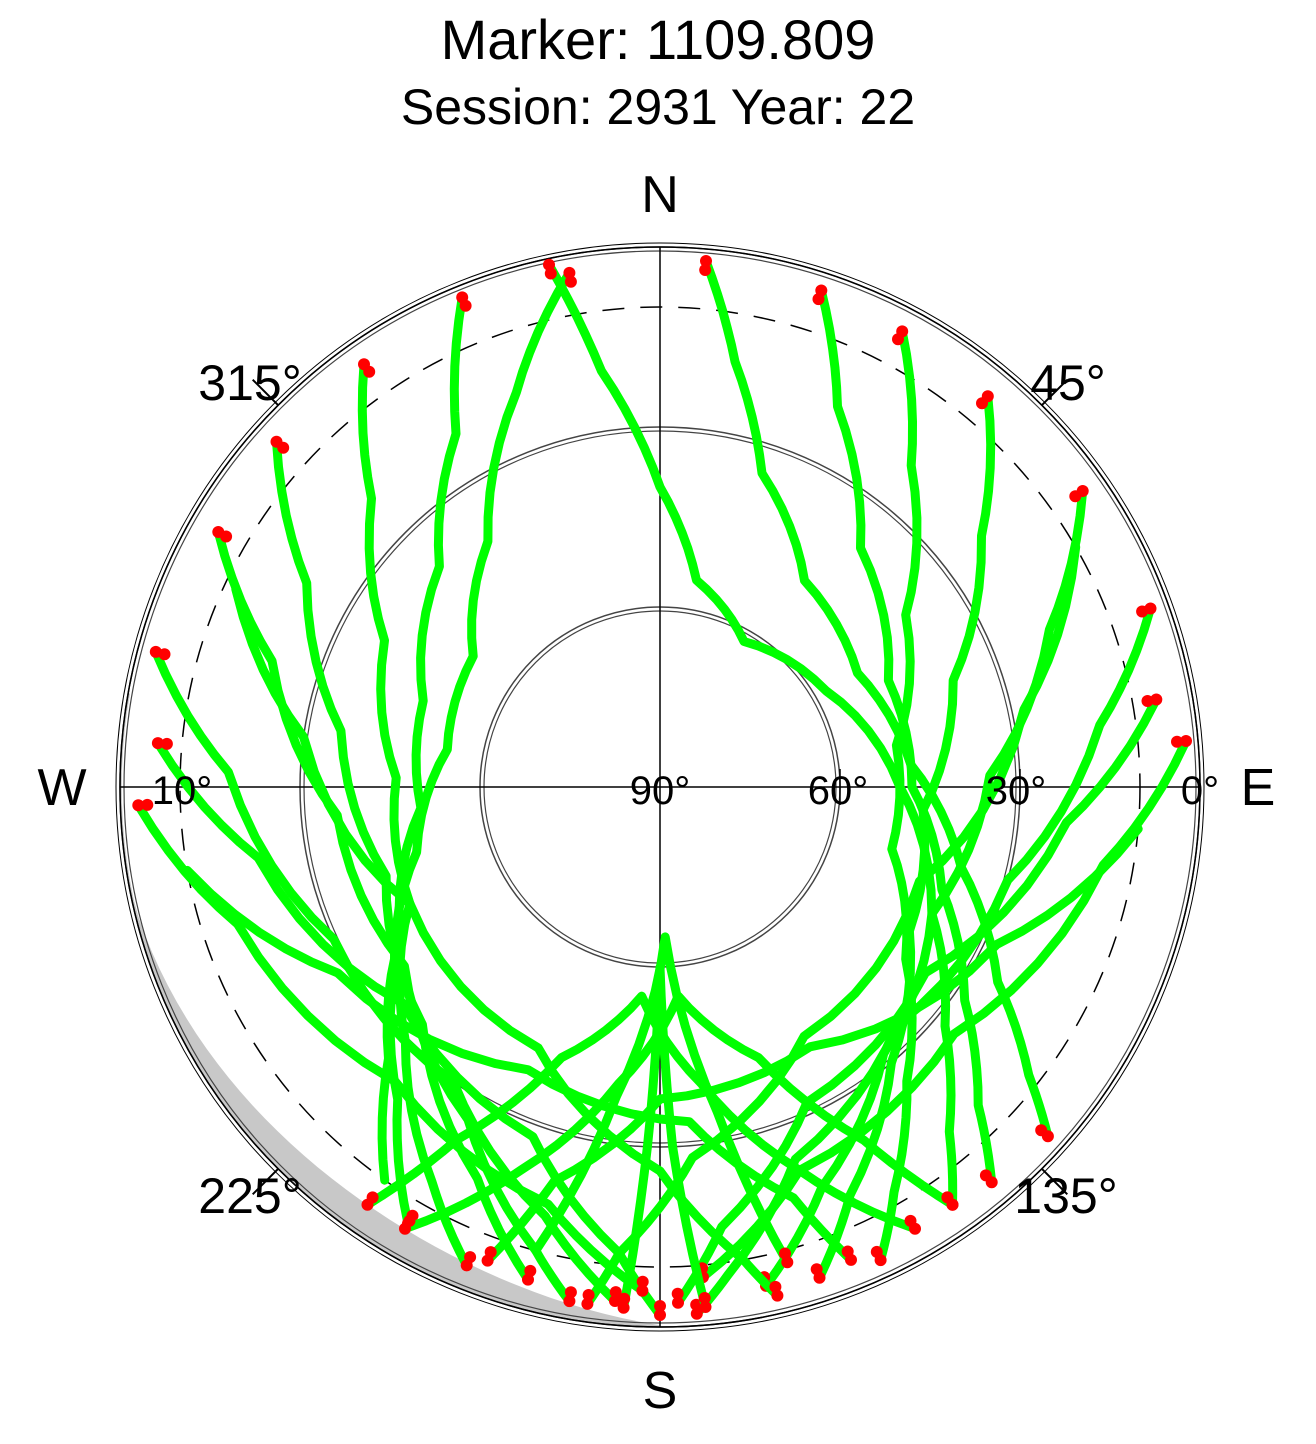  I want to click on chart-title: Marker: 1109.809, so click(658, 39).